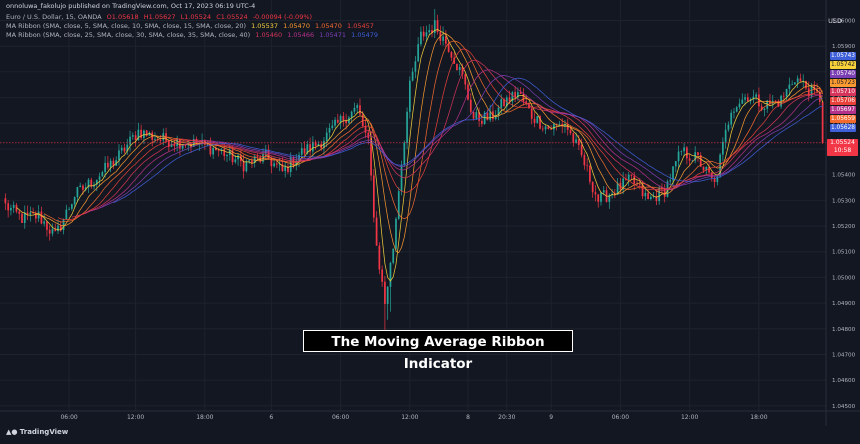 The height and width of the screenshot is (444, 860). I want to click on currency-label: USD, so click(835, 21).